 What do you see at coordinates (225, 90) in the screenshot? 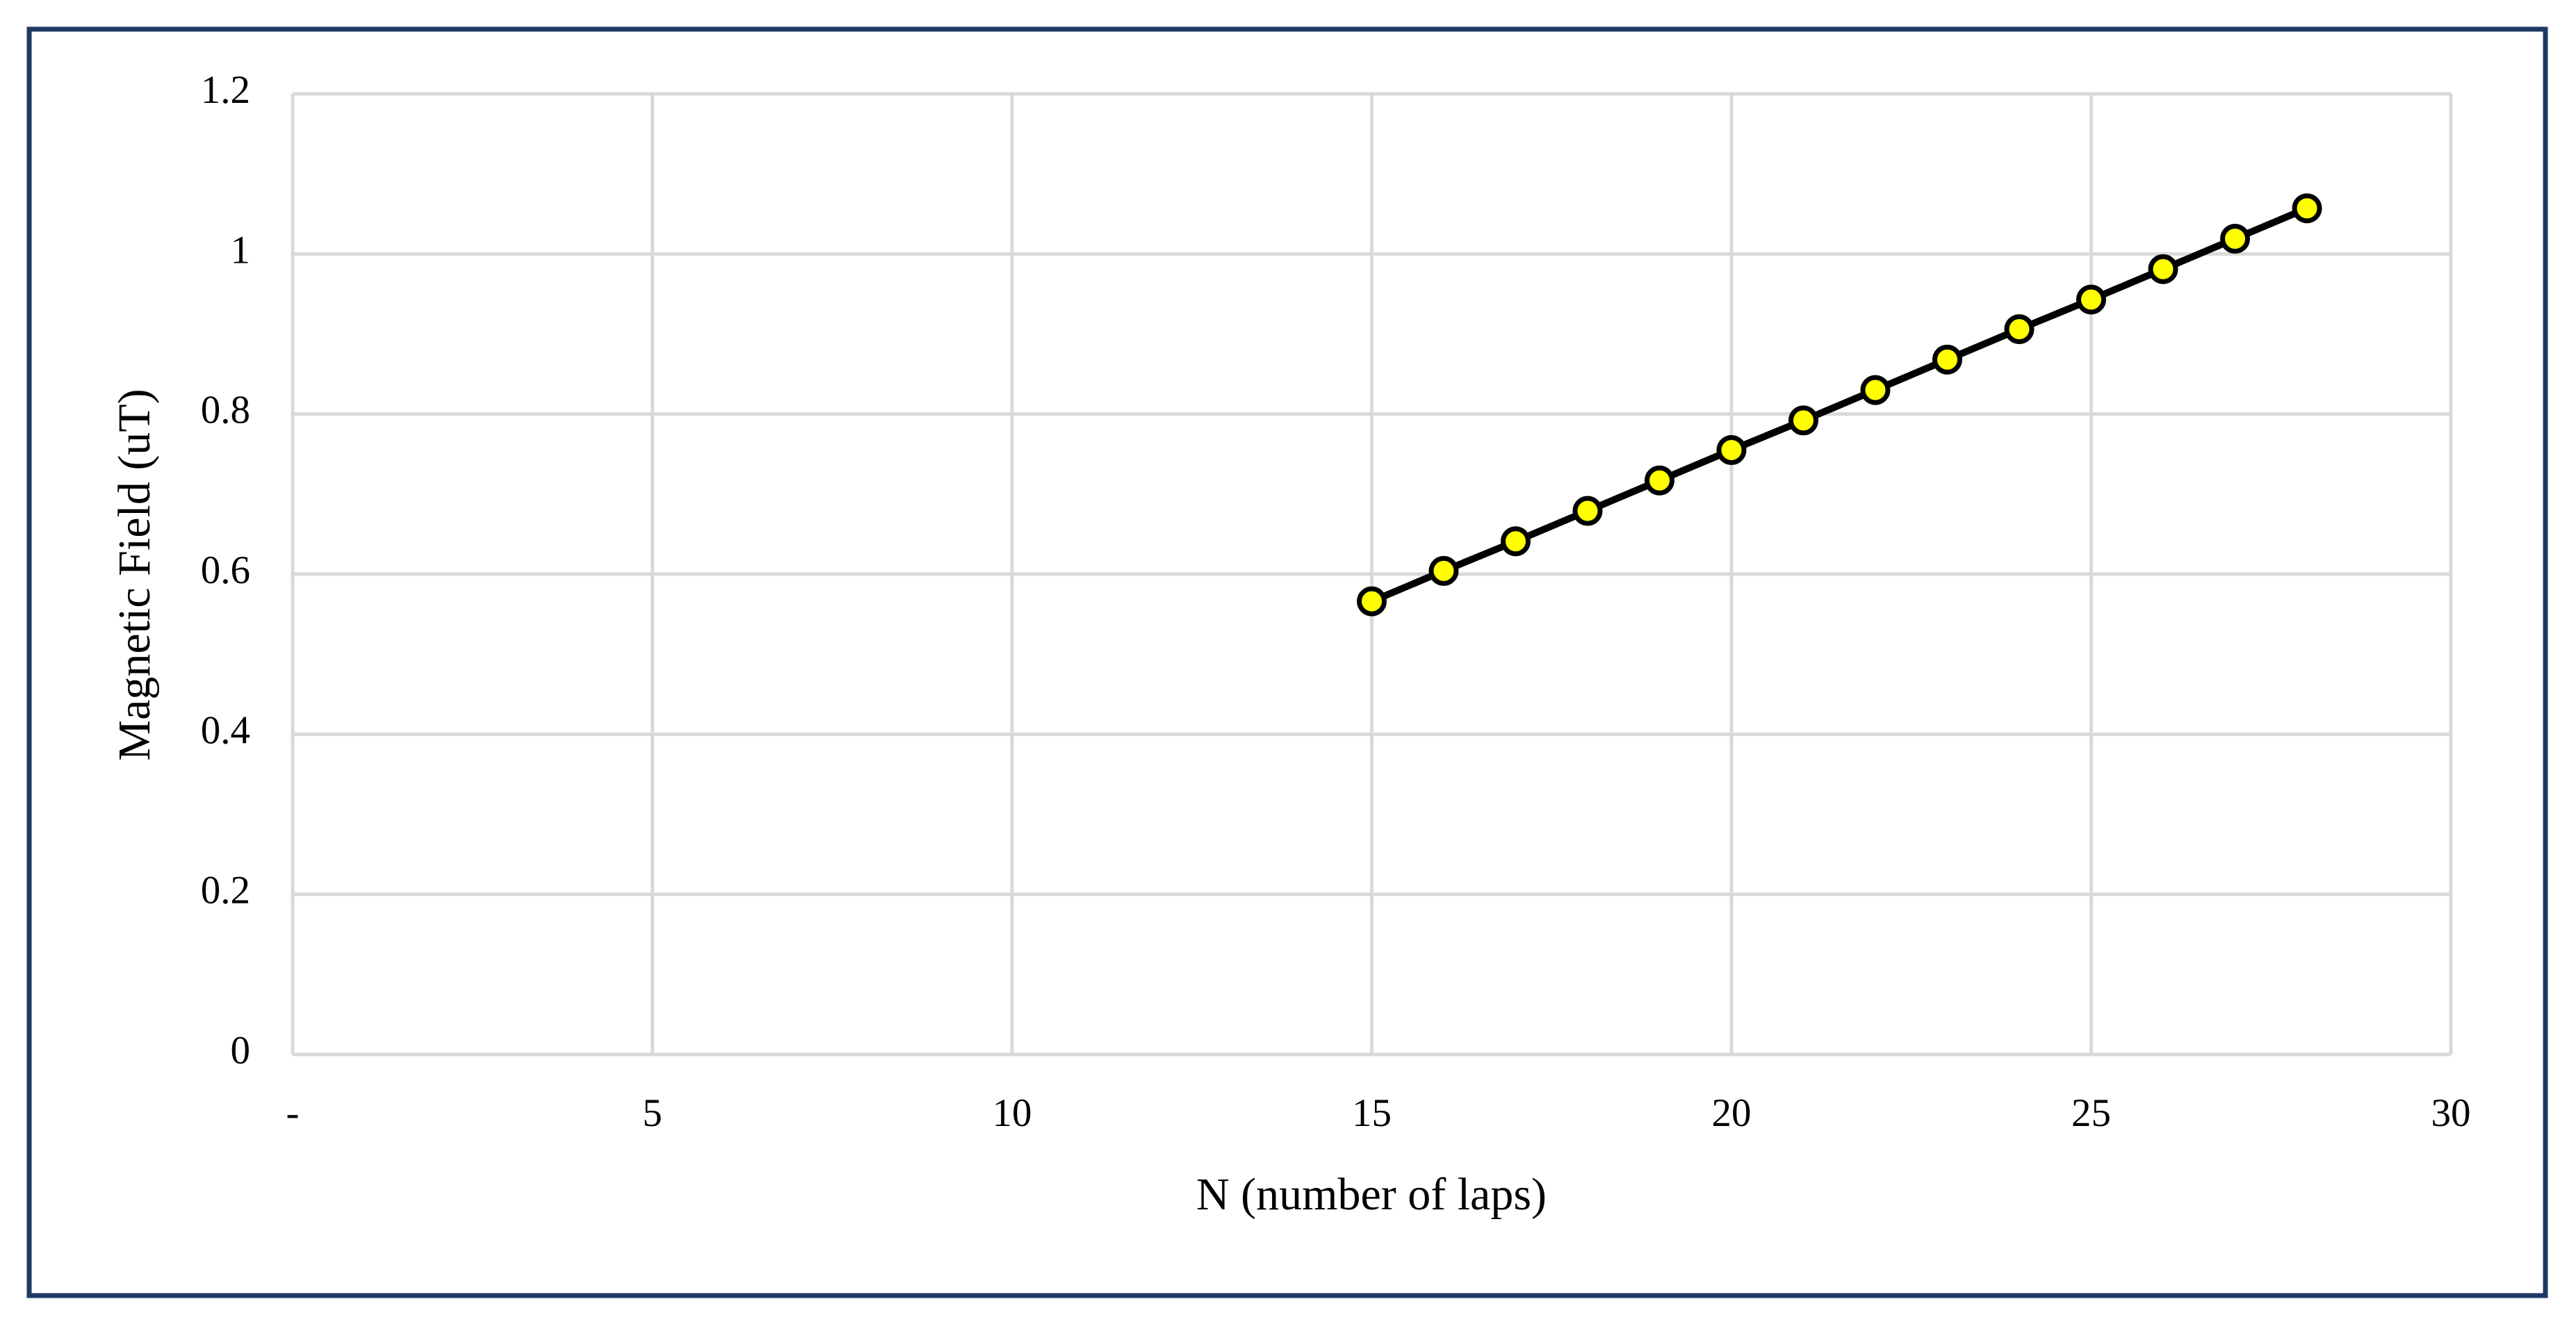
I see `y-tick-label: 1.2` at bounding box center [225, 90].